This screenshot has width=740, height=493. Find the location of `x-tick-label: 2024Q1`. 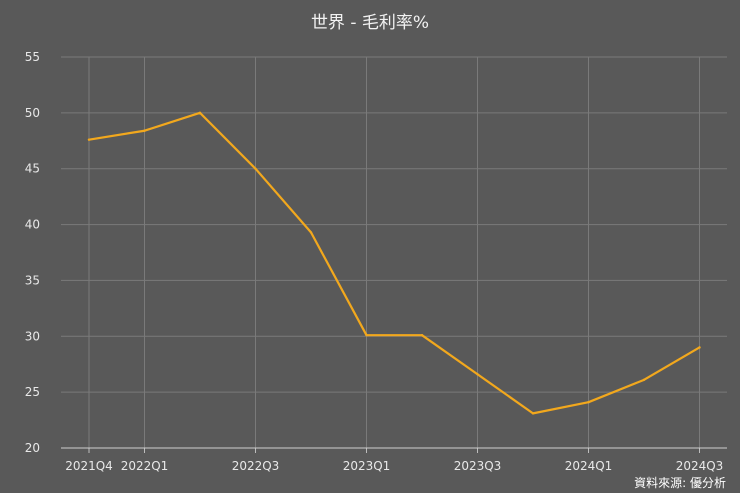

x-tick-label: 2024Q1 is located at coordinates (589, 466).